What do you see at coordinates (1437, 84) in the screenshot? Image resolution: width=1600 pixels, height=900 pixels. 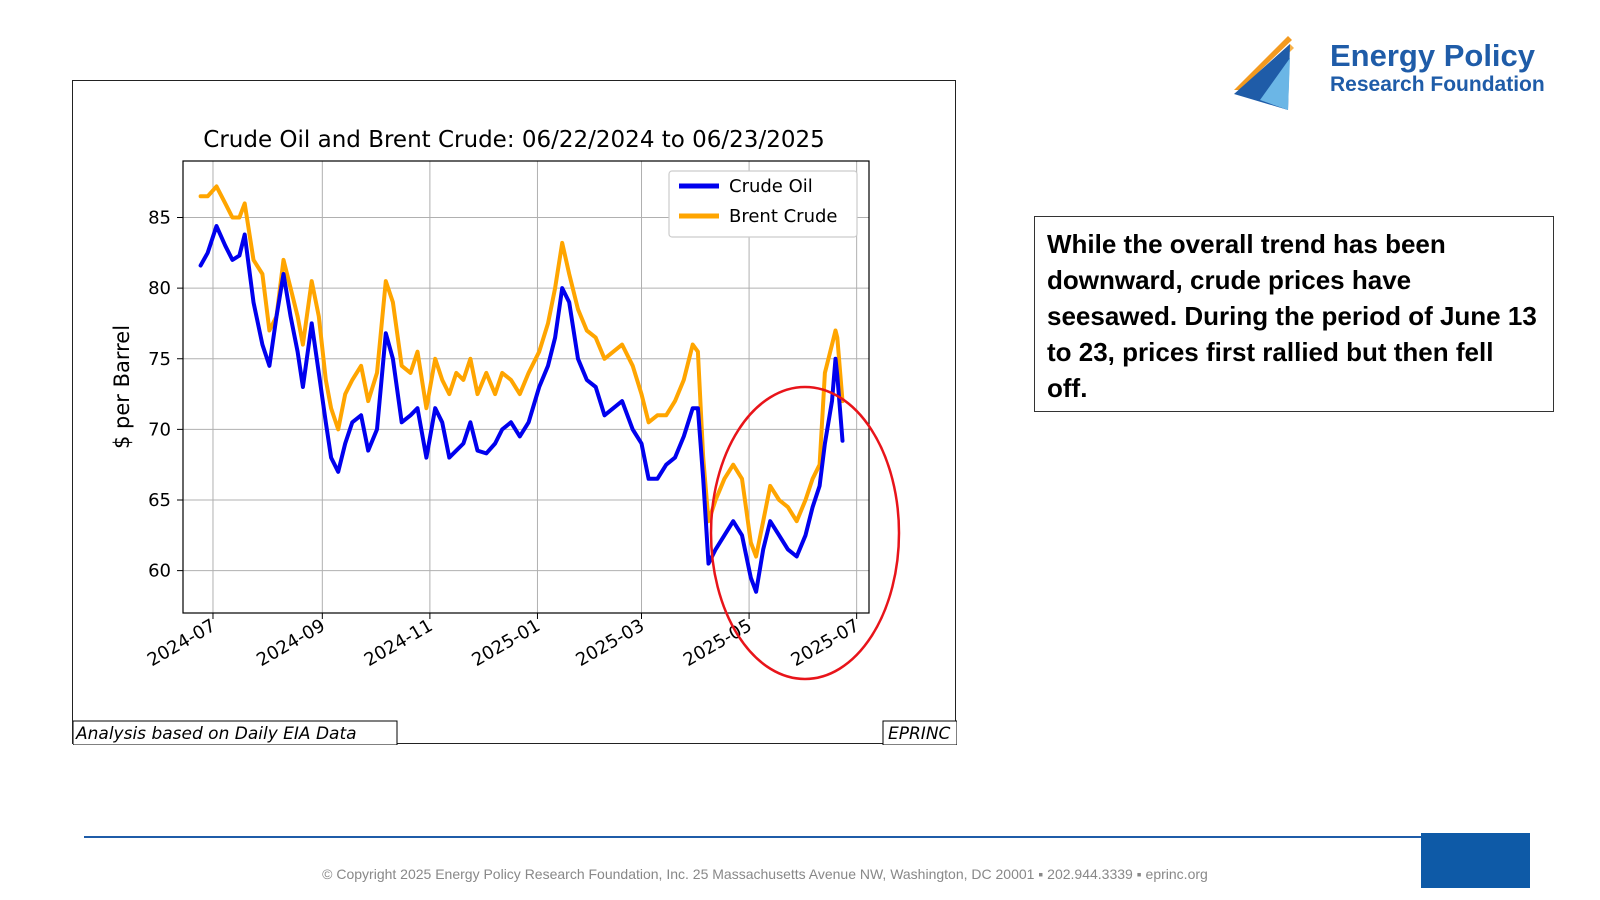 I see `logo-line2: Research Foundation` at bounding box center [1437, 84].